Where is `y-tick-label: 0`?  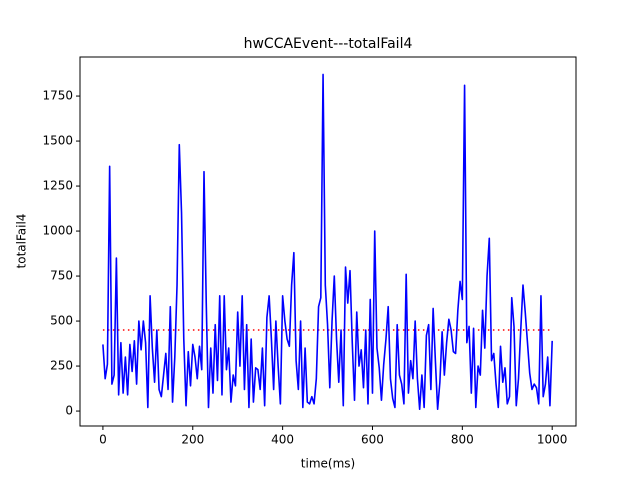 y-tick-label: 0 is located at coordinates (69, 411).